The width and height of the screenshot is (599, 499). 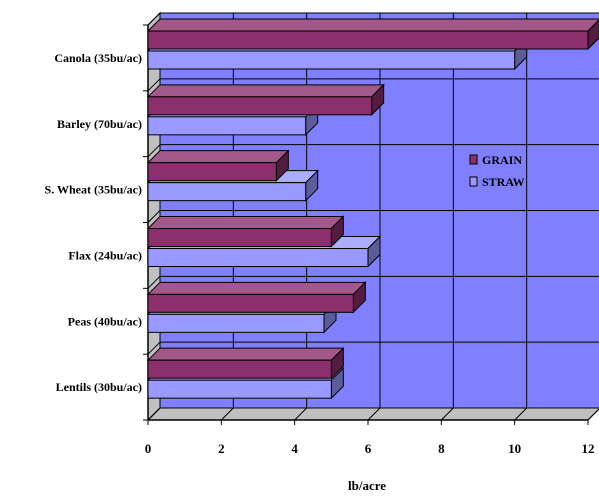 What do you see at coordinates (105, 255) in the screenshot?
I see `y-tick-label: Flax (24bu/ac)` at bounding box center [105, 255].